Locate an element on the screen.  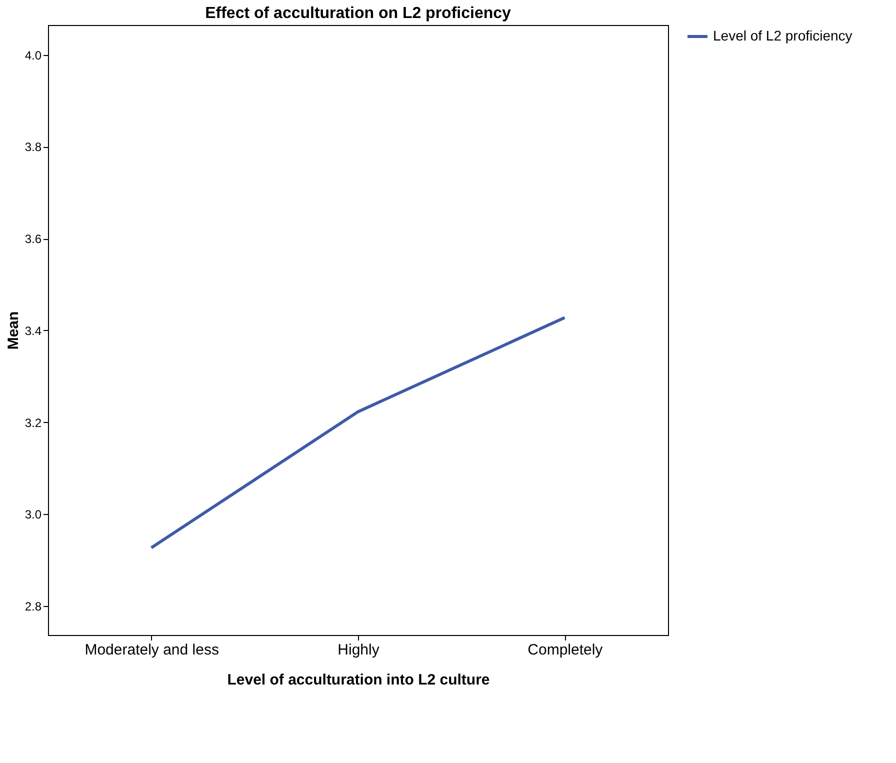
x-tick-label: Highly is located at coordinates (359, 650).